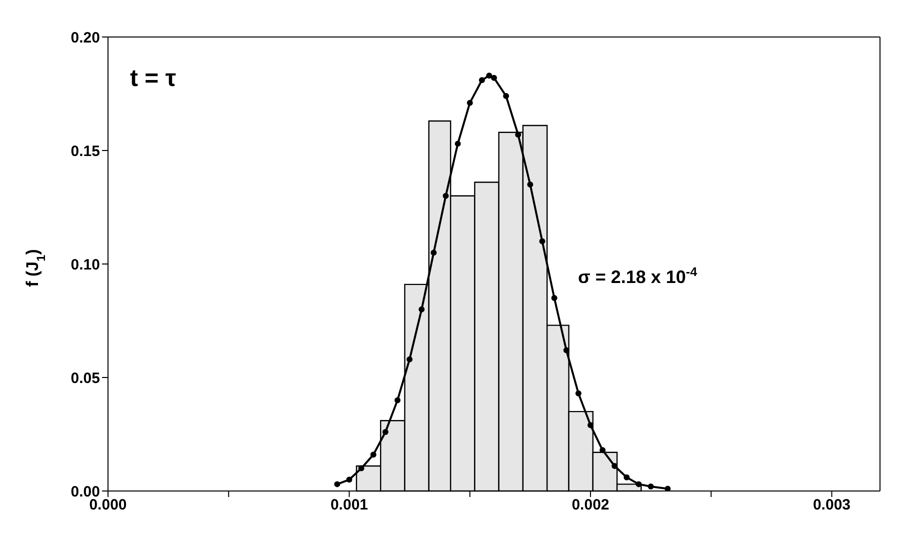 Image resolution: width=909 pixels, height=543 pixels. What do you see at coordinates (638, 276) in the screenshot?
I see `annotation: σ = 2.18 x 10$^{-4}$` at bounding box center [638, 276].